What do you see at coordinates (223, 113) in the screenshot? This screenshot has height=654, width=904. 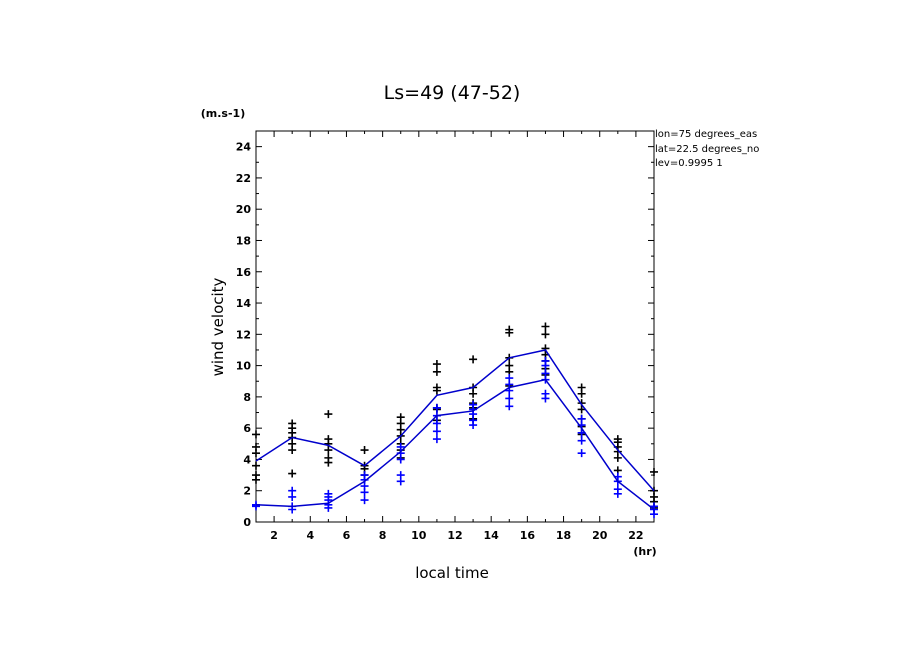 I see `y-unit-label: (m.s-1)` at bounding box center [223, 113].